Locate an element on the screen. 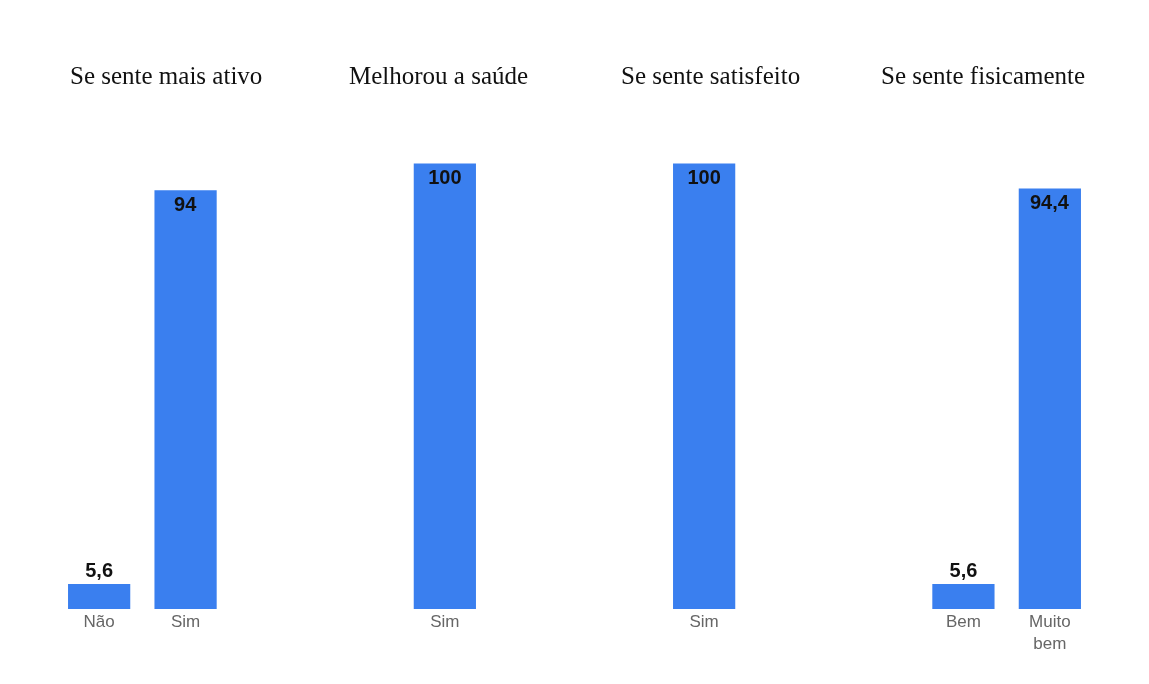  x-tick-label: Bem is located at coordinates (963, 621).